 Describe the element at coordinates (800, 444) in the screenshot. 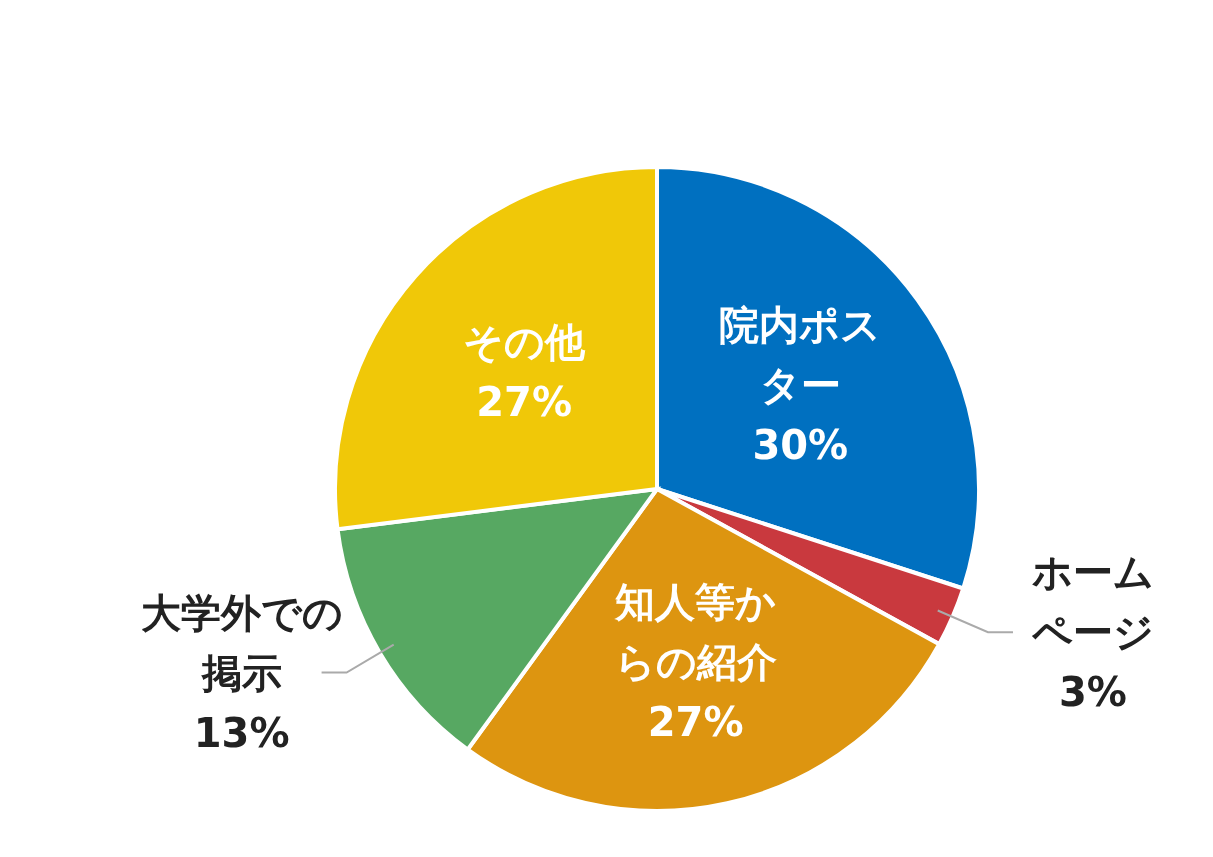

I see `data-label: 30%` at that location.